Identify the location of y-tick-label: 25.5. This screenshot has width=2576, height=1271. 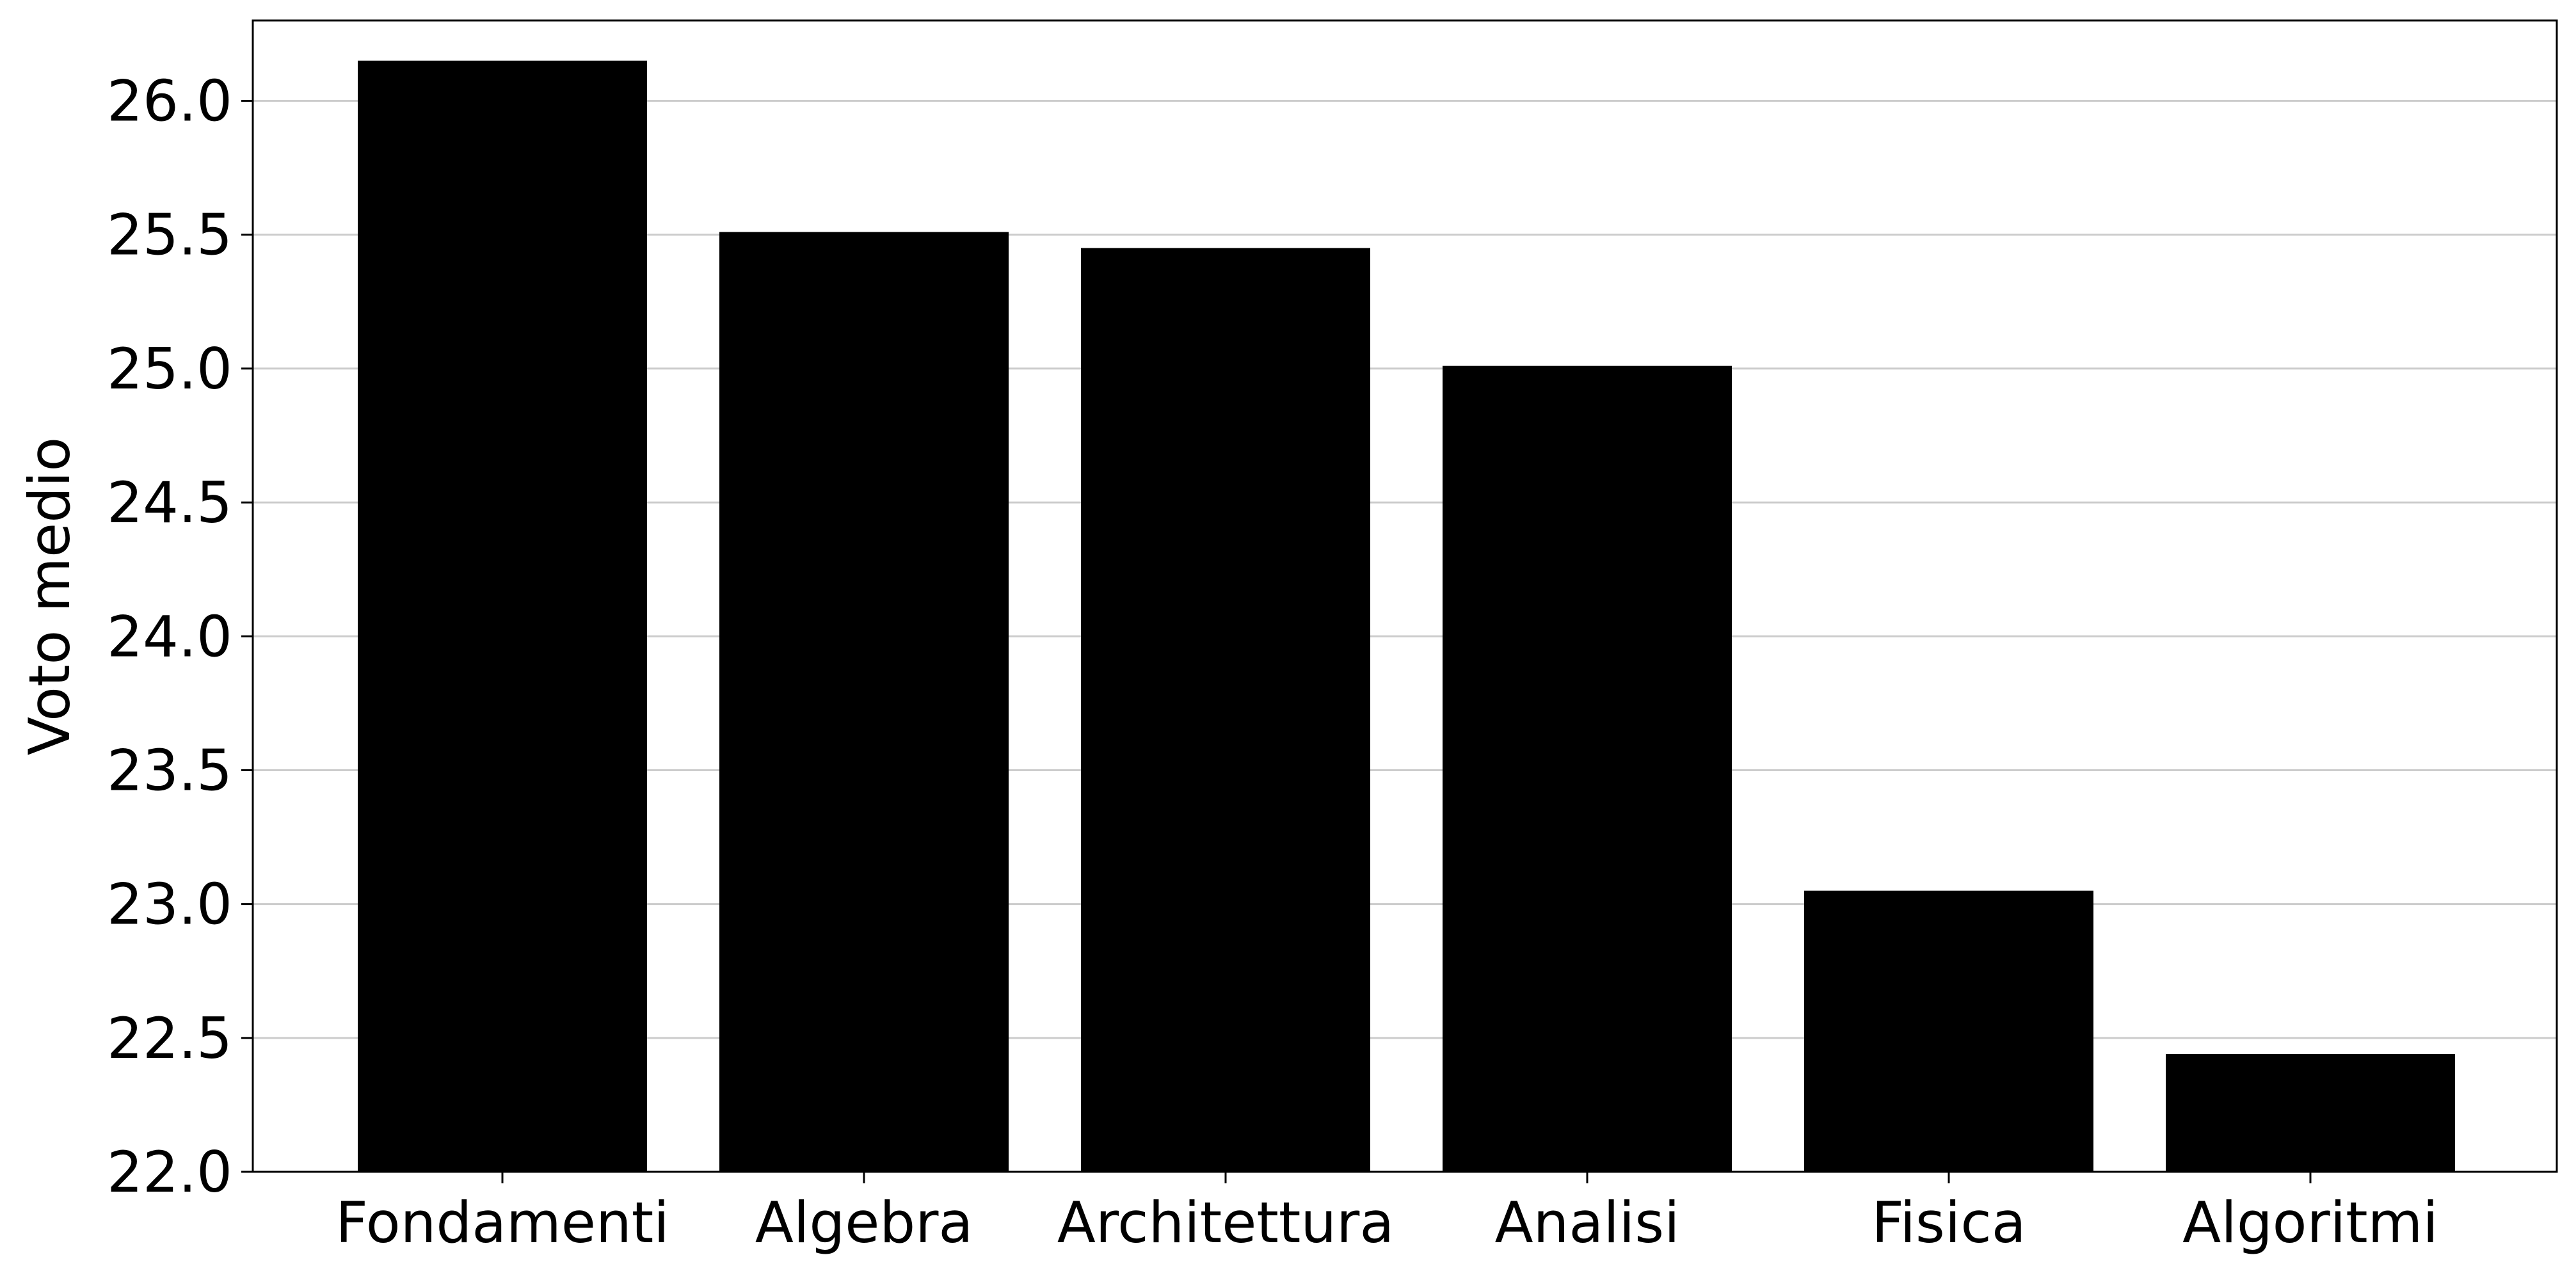
(169, 235).